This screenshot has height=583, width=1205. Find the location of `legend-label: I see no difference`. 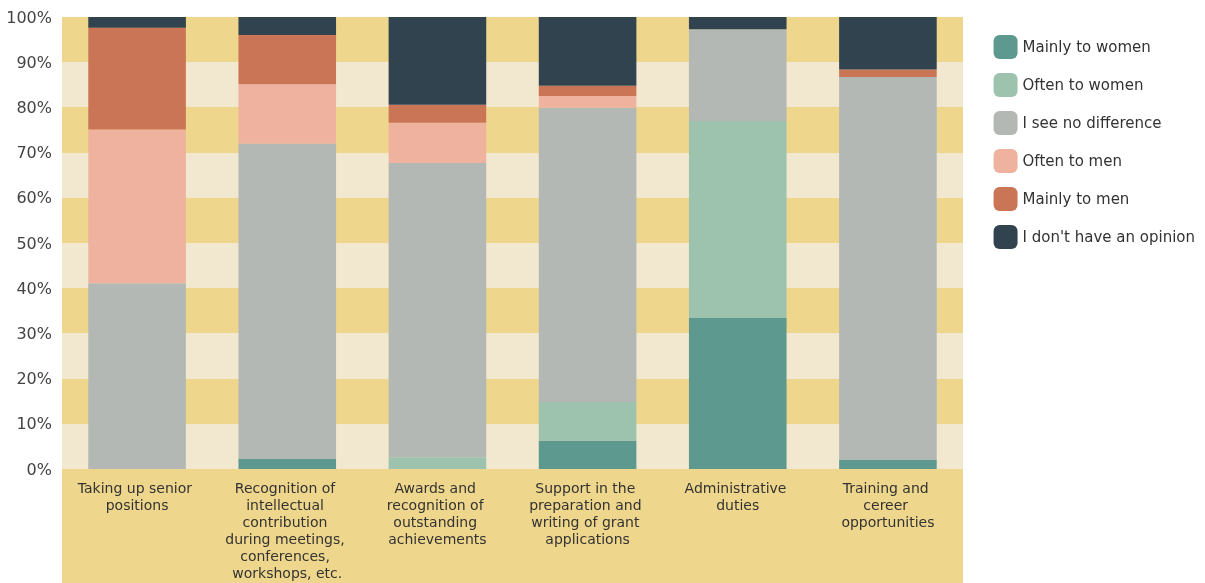

legend-label: I see no difference is located at coordinates (1092, 123).